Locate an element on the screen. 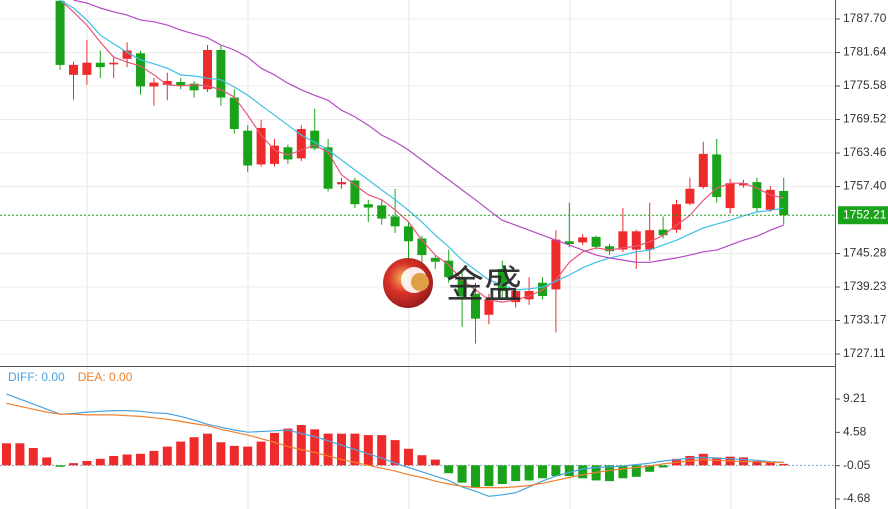  y-tick-label: 1733.17 is located at coordinates (865, 320).